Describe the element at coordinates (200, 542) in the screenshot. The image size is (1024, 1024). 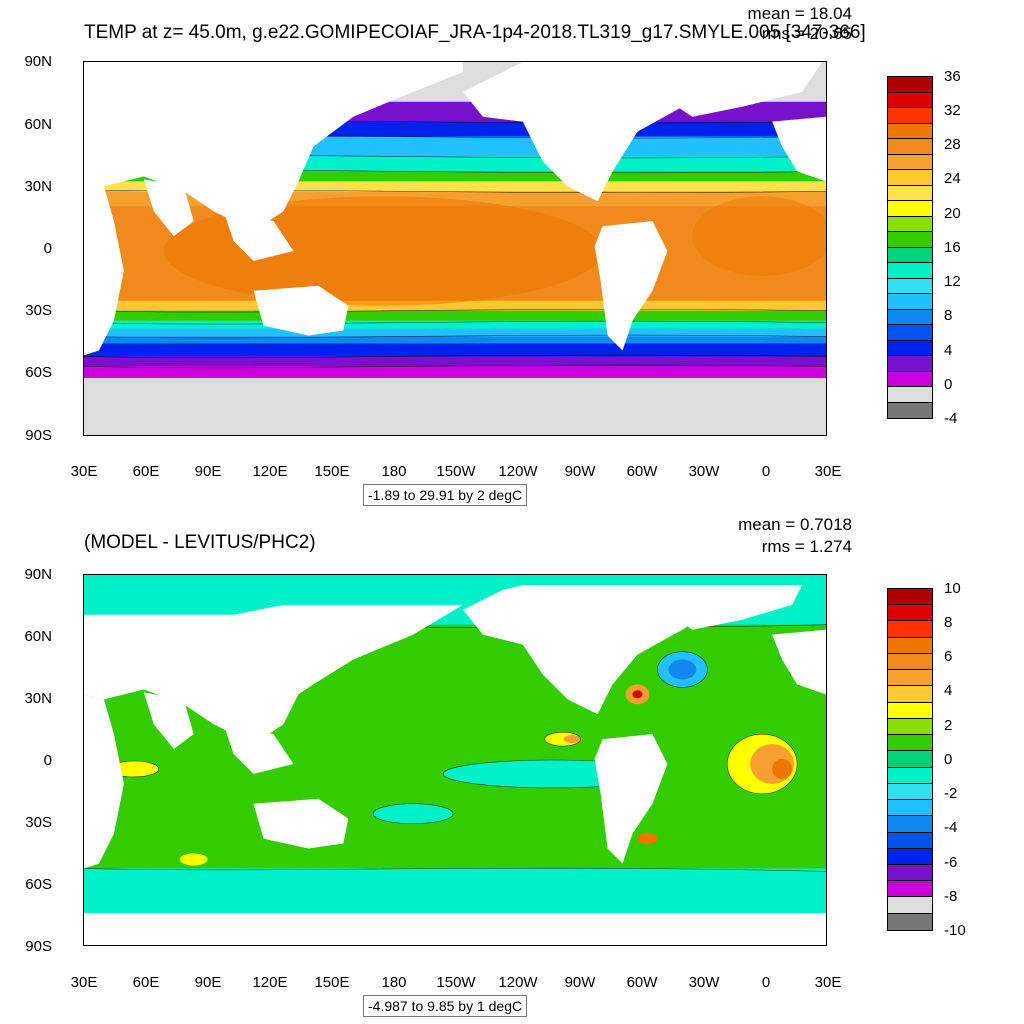
I see `bottom-panel-title: (MODEL - LEVITUS/PHC2)` at that location.